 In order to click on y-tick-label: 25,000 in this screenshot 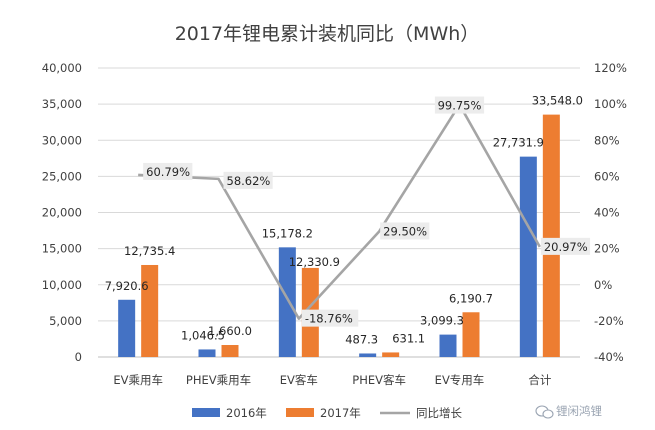, I will do `click(62, 176)`.